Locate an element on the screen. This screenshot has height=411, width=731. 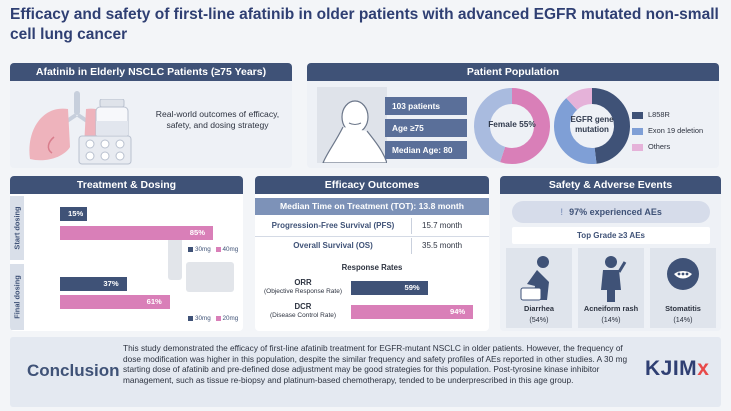
os-row: Overall Survival (OS) 35.5 month is located at coordinates (372, 246).